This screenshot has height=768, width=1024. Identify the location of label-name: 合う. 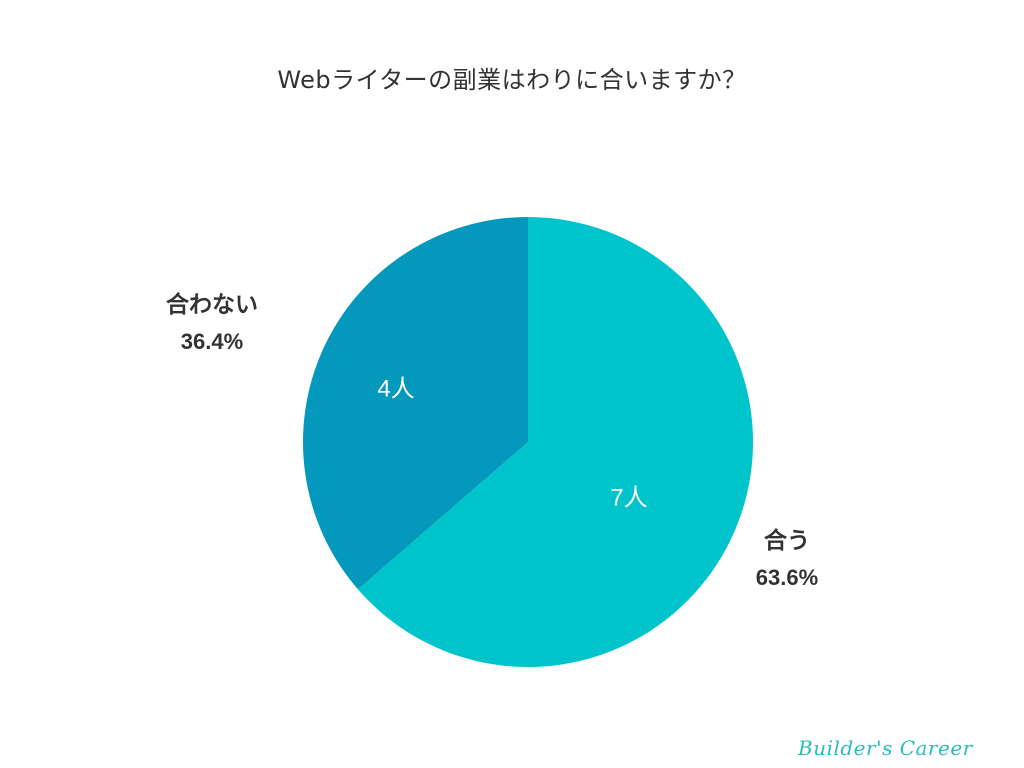
(786, 540).